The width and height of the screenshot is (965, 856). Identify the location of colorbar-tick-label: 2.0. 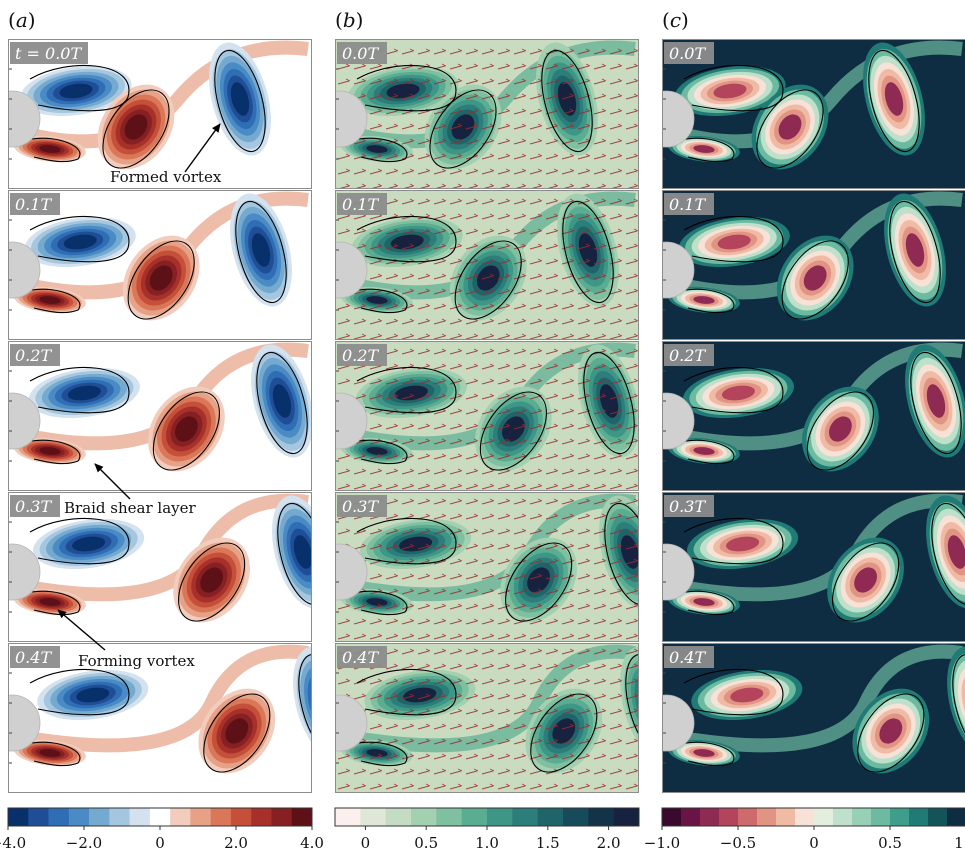
(609, 843).